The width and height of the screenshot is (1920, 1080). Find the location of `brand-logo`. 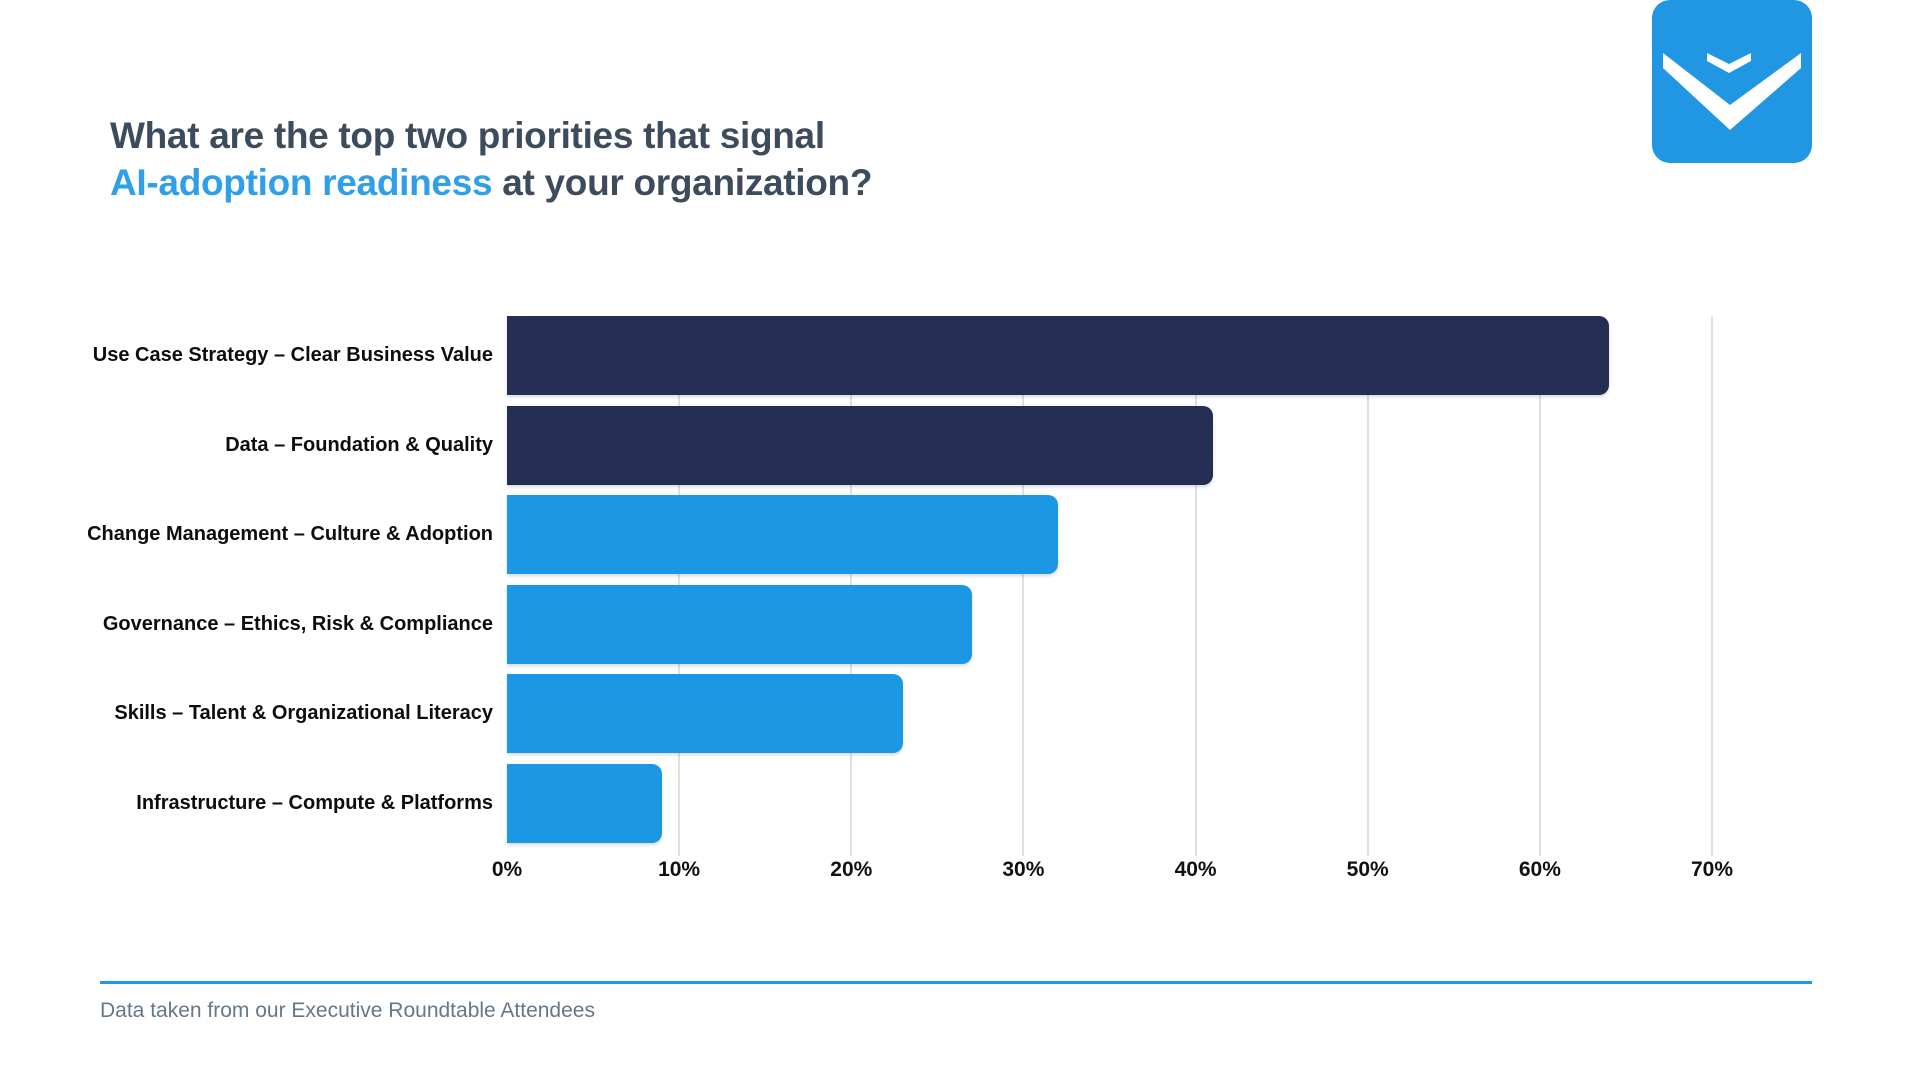

brand-logo is located at coordinates (1732, 81).